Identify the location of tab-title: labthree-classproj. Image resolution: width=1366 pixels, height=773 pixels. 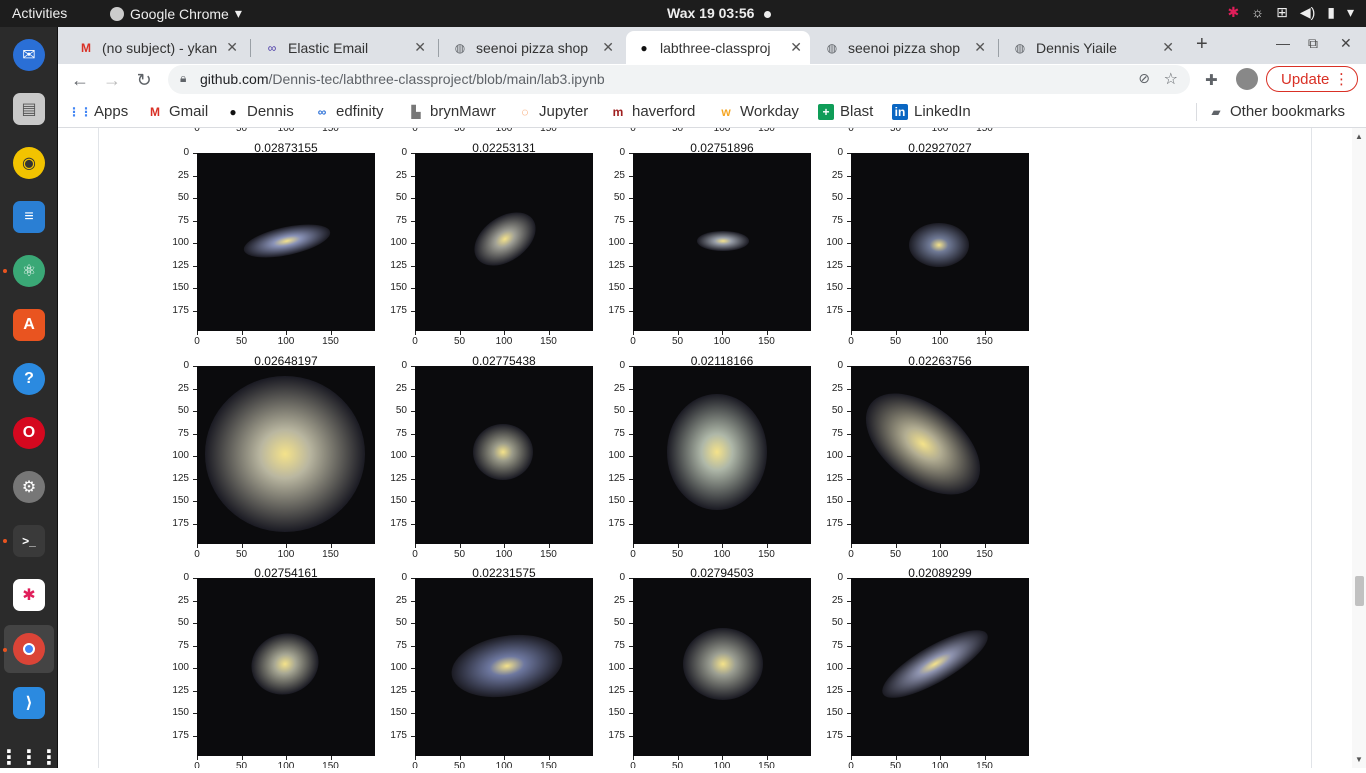
(715, 47).